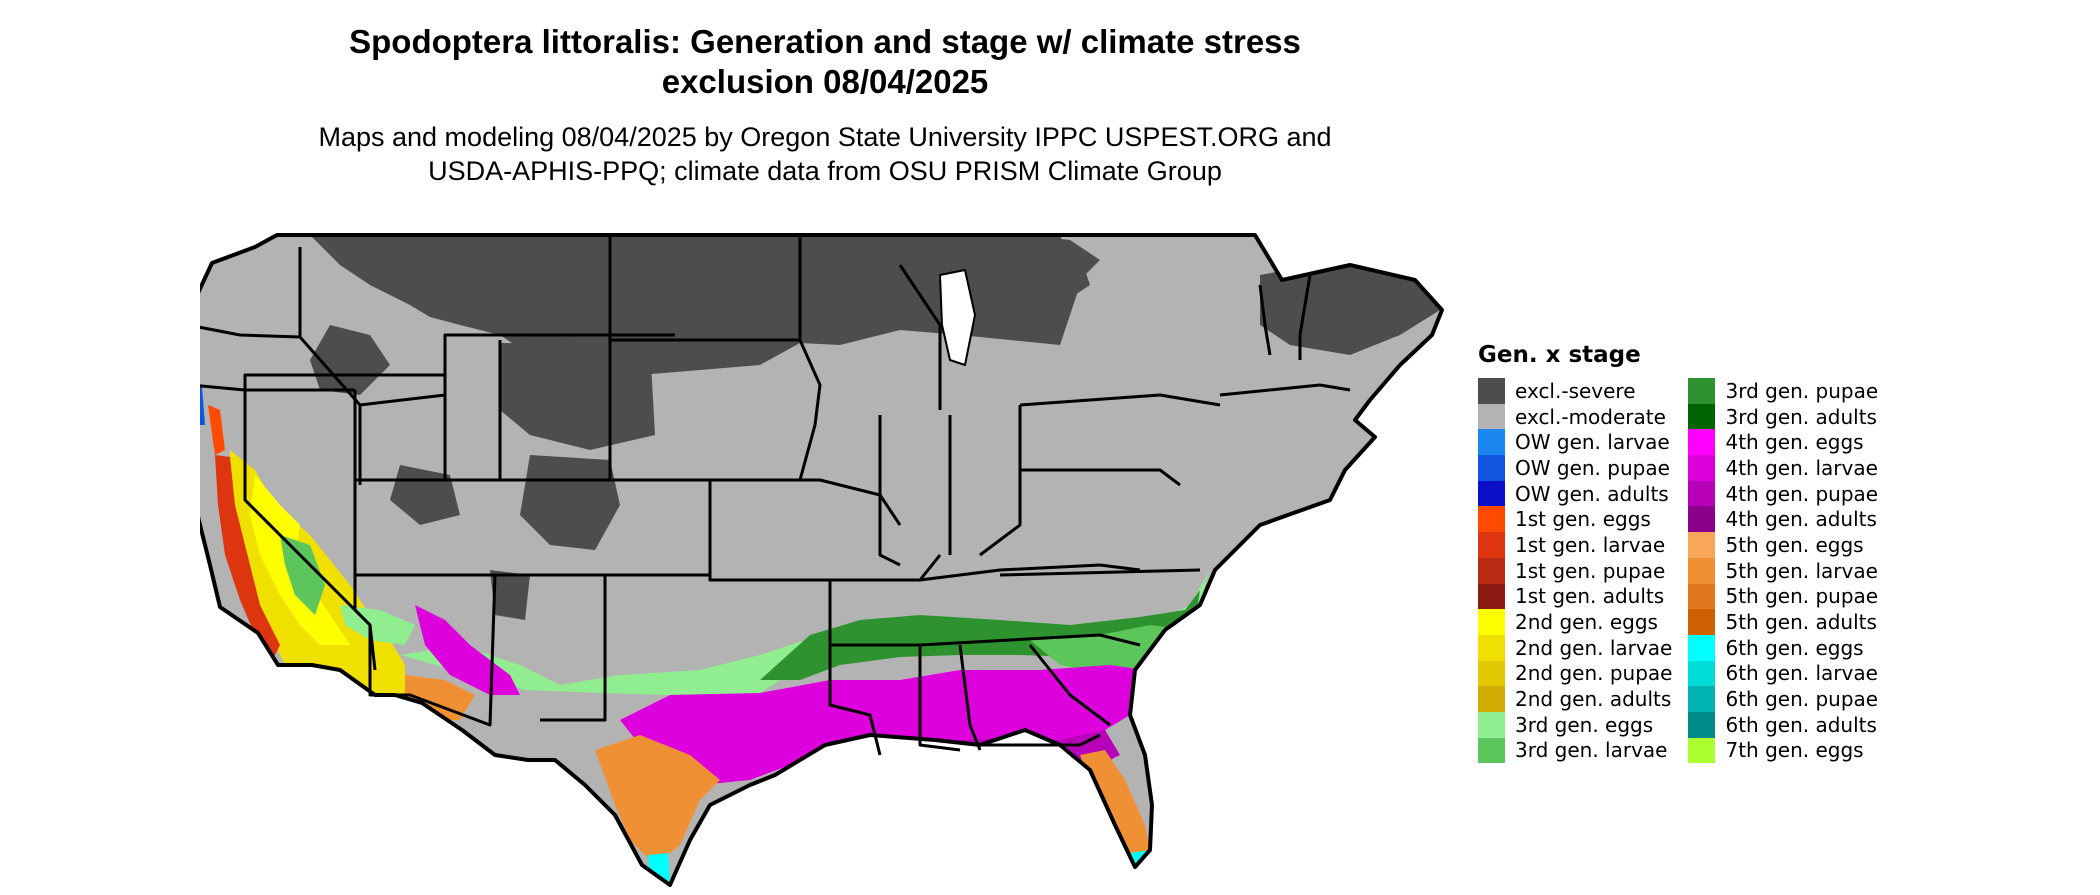 The height and width of the screenshot is (895, 2100). I want to click on border-al-ga, so click(970, 697).